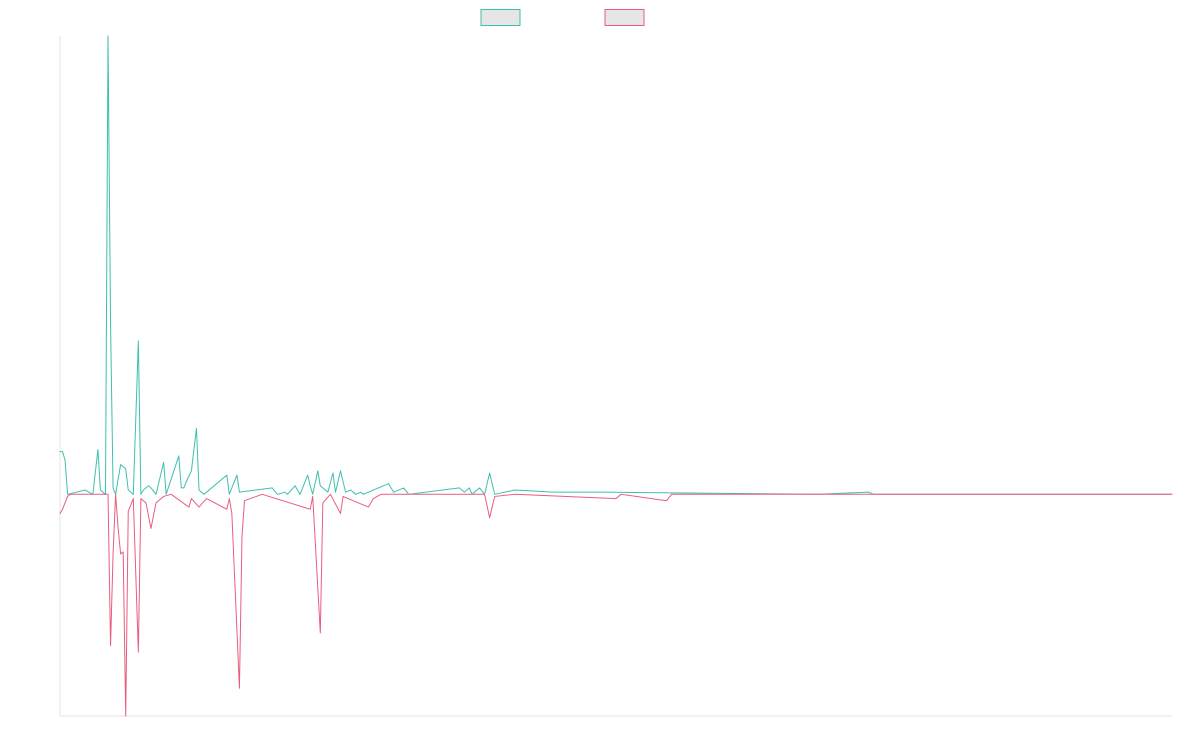  Describe the element at coordinates (562, 17) in the screenshot. I see `legend` at that location.